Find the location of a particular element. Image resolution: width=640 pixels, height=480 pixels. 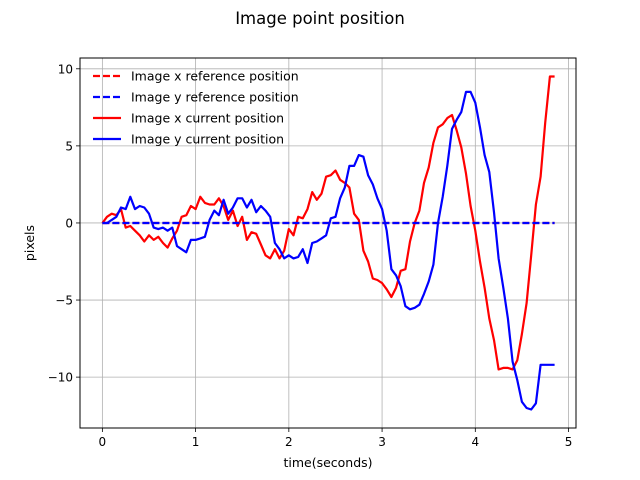

x-tick-label: 5 is located at coordinates (569, 442).